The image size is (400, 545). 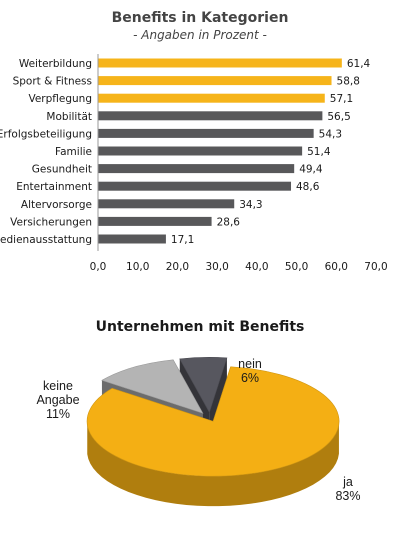 What do you see at coordinates (347, 482) in the screenshot?
I see `pie-label-name: ja` at bounding box center [347, 482].